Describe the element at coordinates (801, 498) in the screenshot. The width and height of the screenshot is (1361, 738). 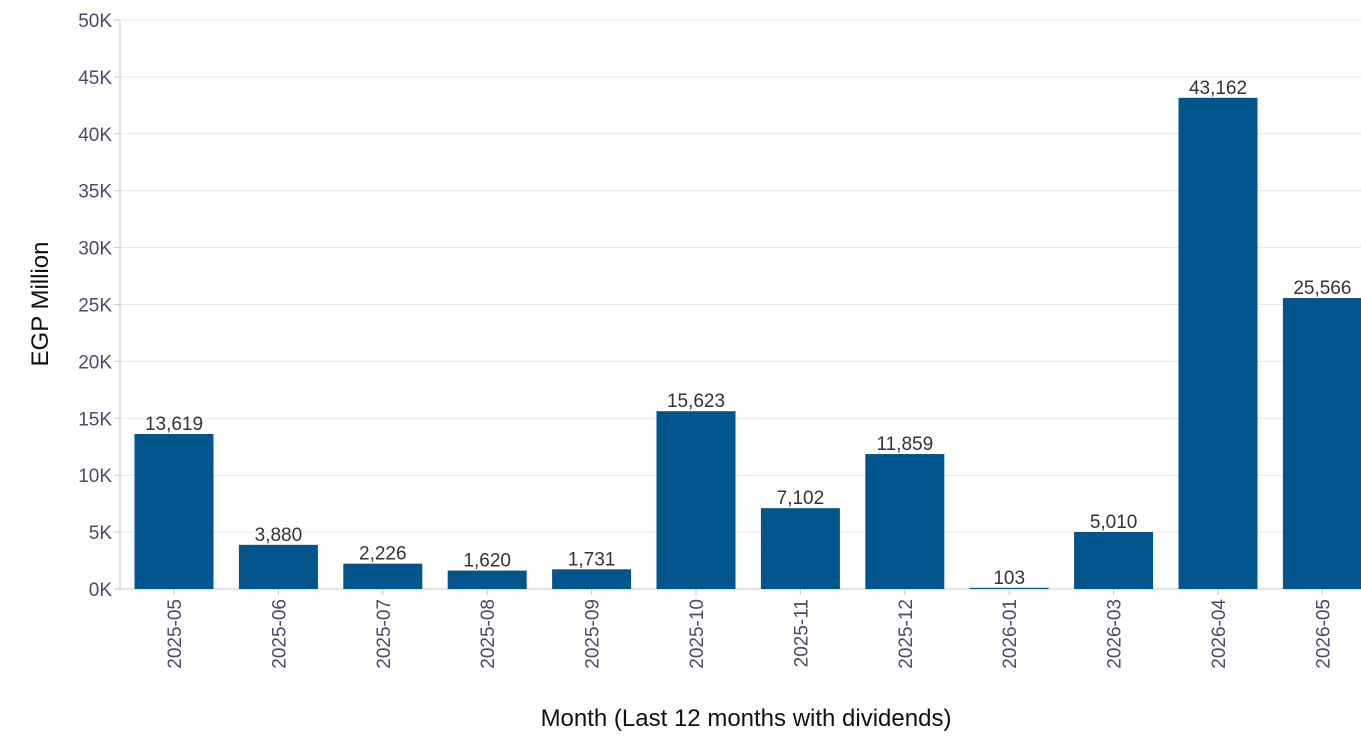
I see `bar-value-label: 7,102` at that location.